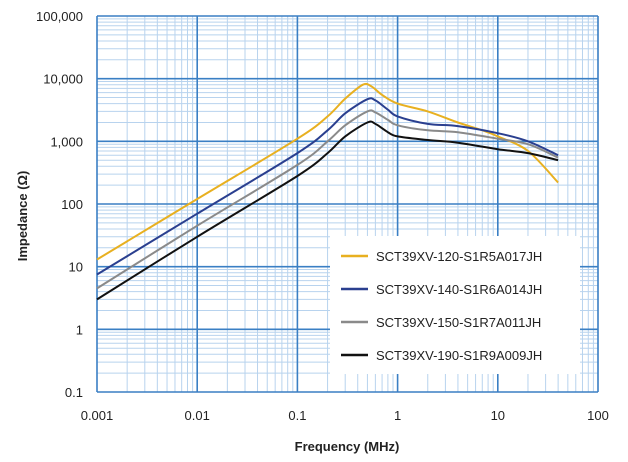 The width and height of the screenshot is (628, 462). I want to click on x-tick-label: 10, so click(498, 415).